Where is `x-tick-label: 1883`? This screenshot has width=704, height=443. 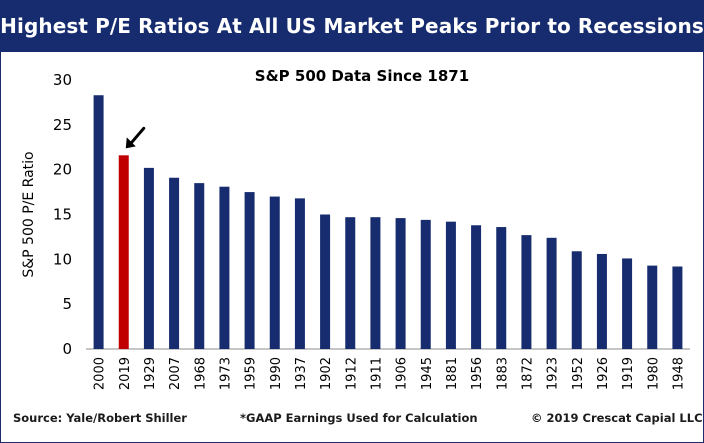
x-tick-label: 1883 is located at coordinates (502, 373).